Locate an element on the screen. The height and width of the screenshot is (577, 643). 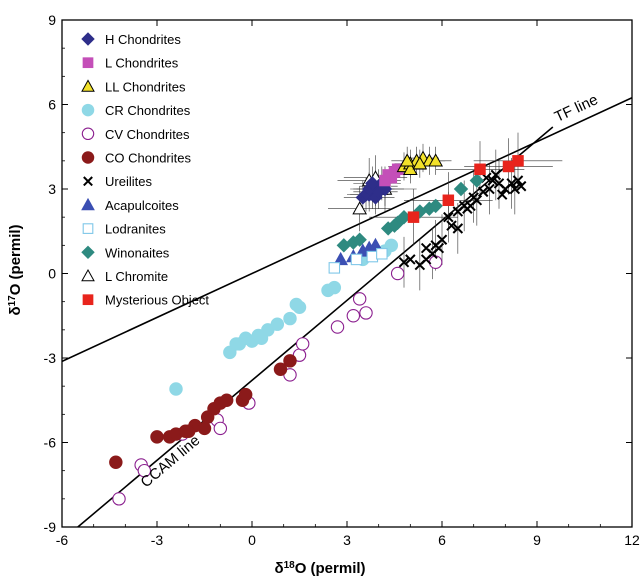
legend-label-l-chromite: L Chromite is located at coordinates (136, 276).